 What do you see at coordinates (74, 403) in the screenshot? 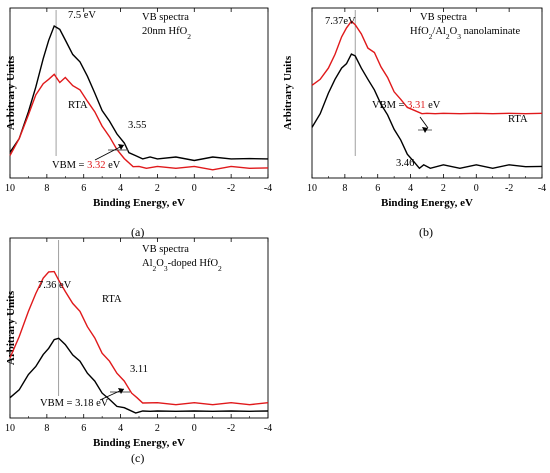
I see `vbm-label: VBM = 3.18 eV` at bounding box center [74, 403].